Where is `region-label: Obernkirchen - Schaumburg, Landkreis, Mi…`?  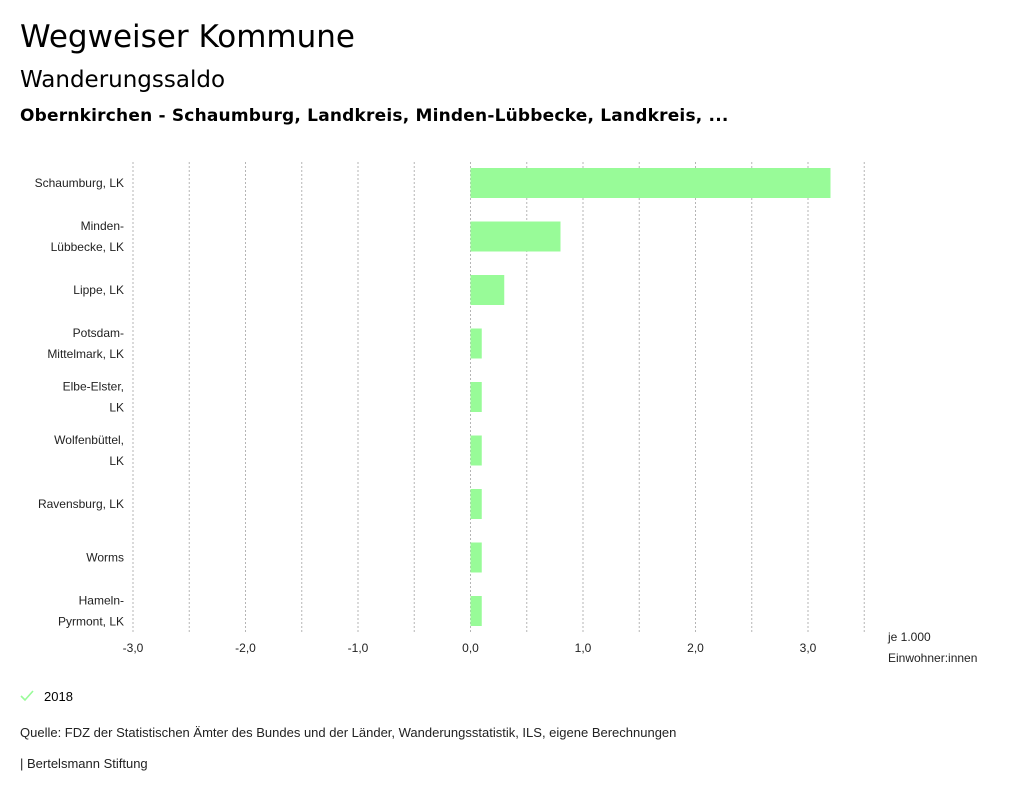
region-label: Obernkirchen - Schaumburg, Landkreis, Mi… is located at coordinates (374, 116).